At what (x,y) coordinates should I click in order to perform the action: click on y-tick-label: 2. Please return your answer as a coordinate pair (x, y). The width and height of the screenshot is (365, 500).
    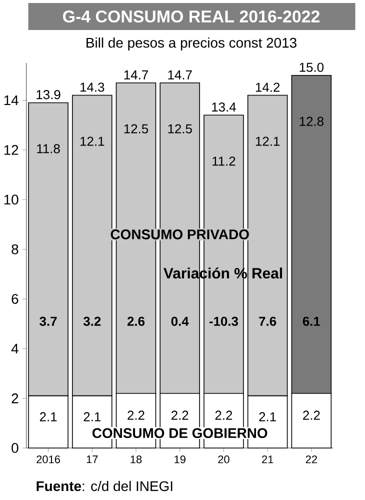
    Looking at the image, I should click on (15, 398).